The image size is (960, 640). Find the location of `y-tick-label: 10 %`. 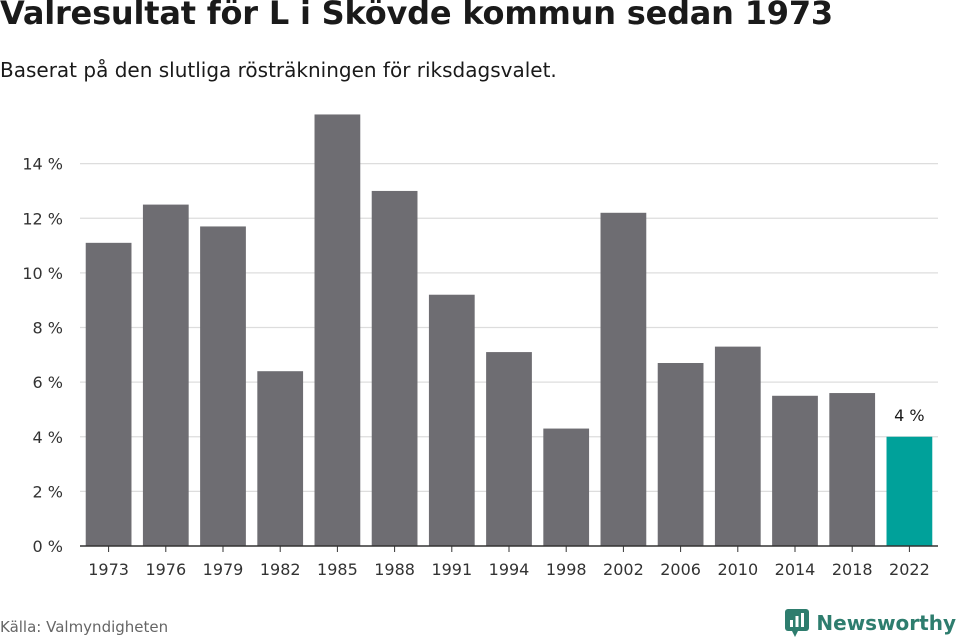

y-tick-label: 10 % is located at coordinates (42, 273).